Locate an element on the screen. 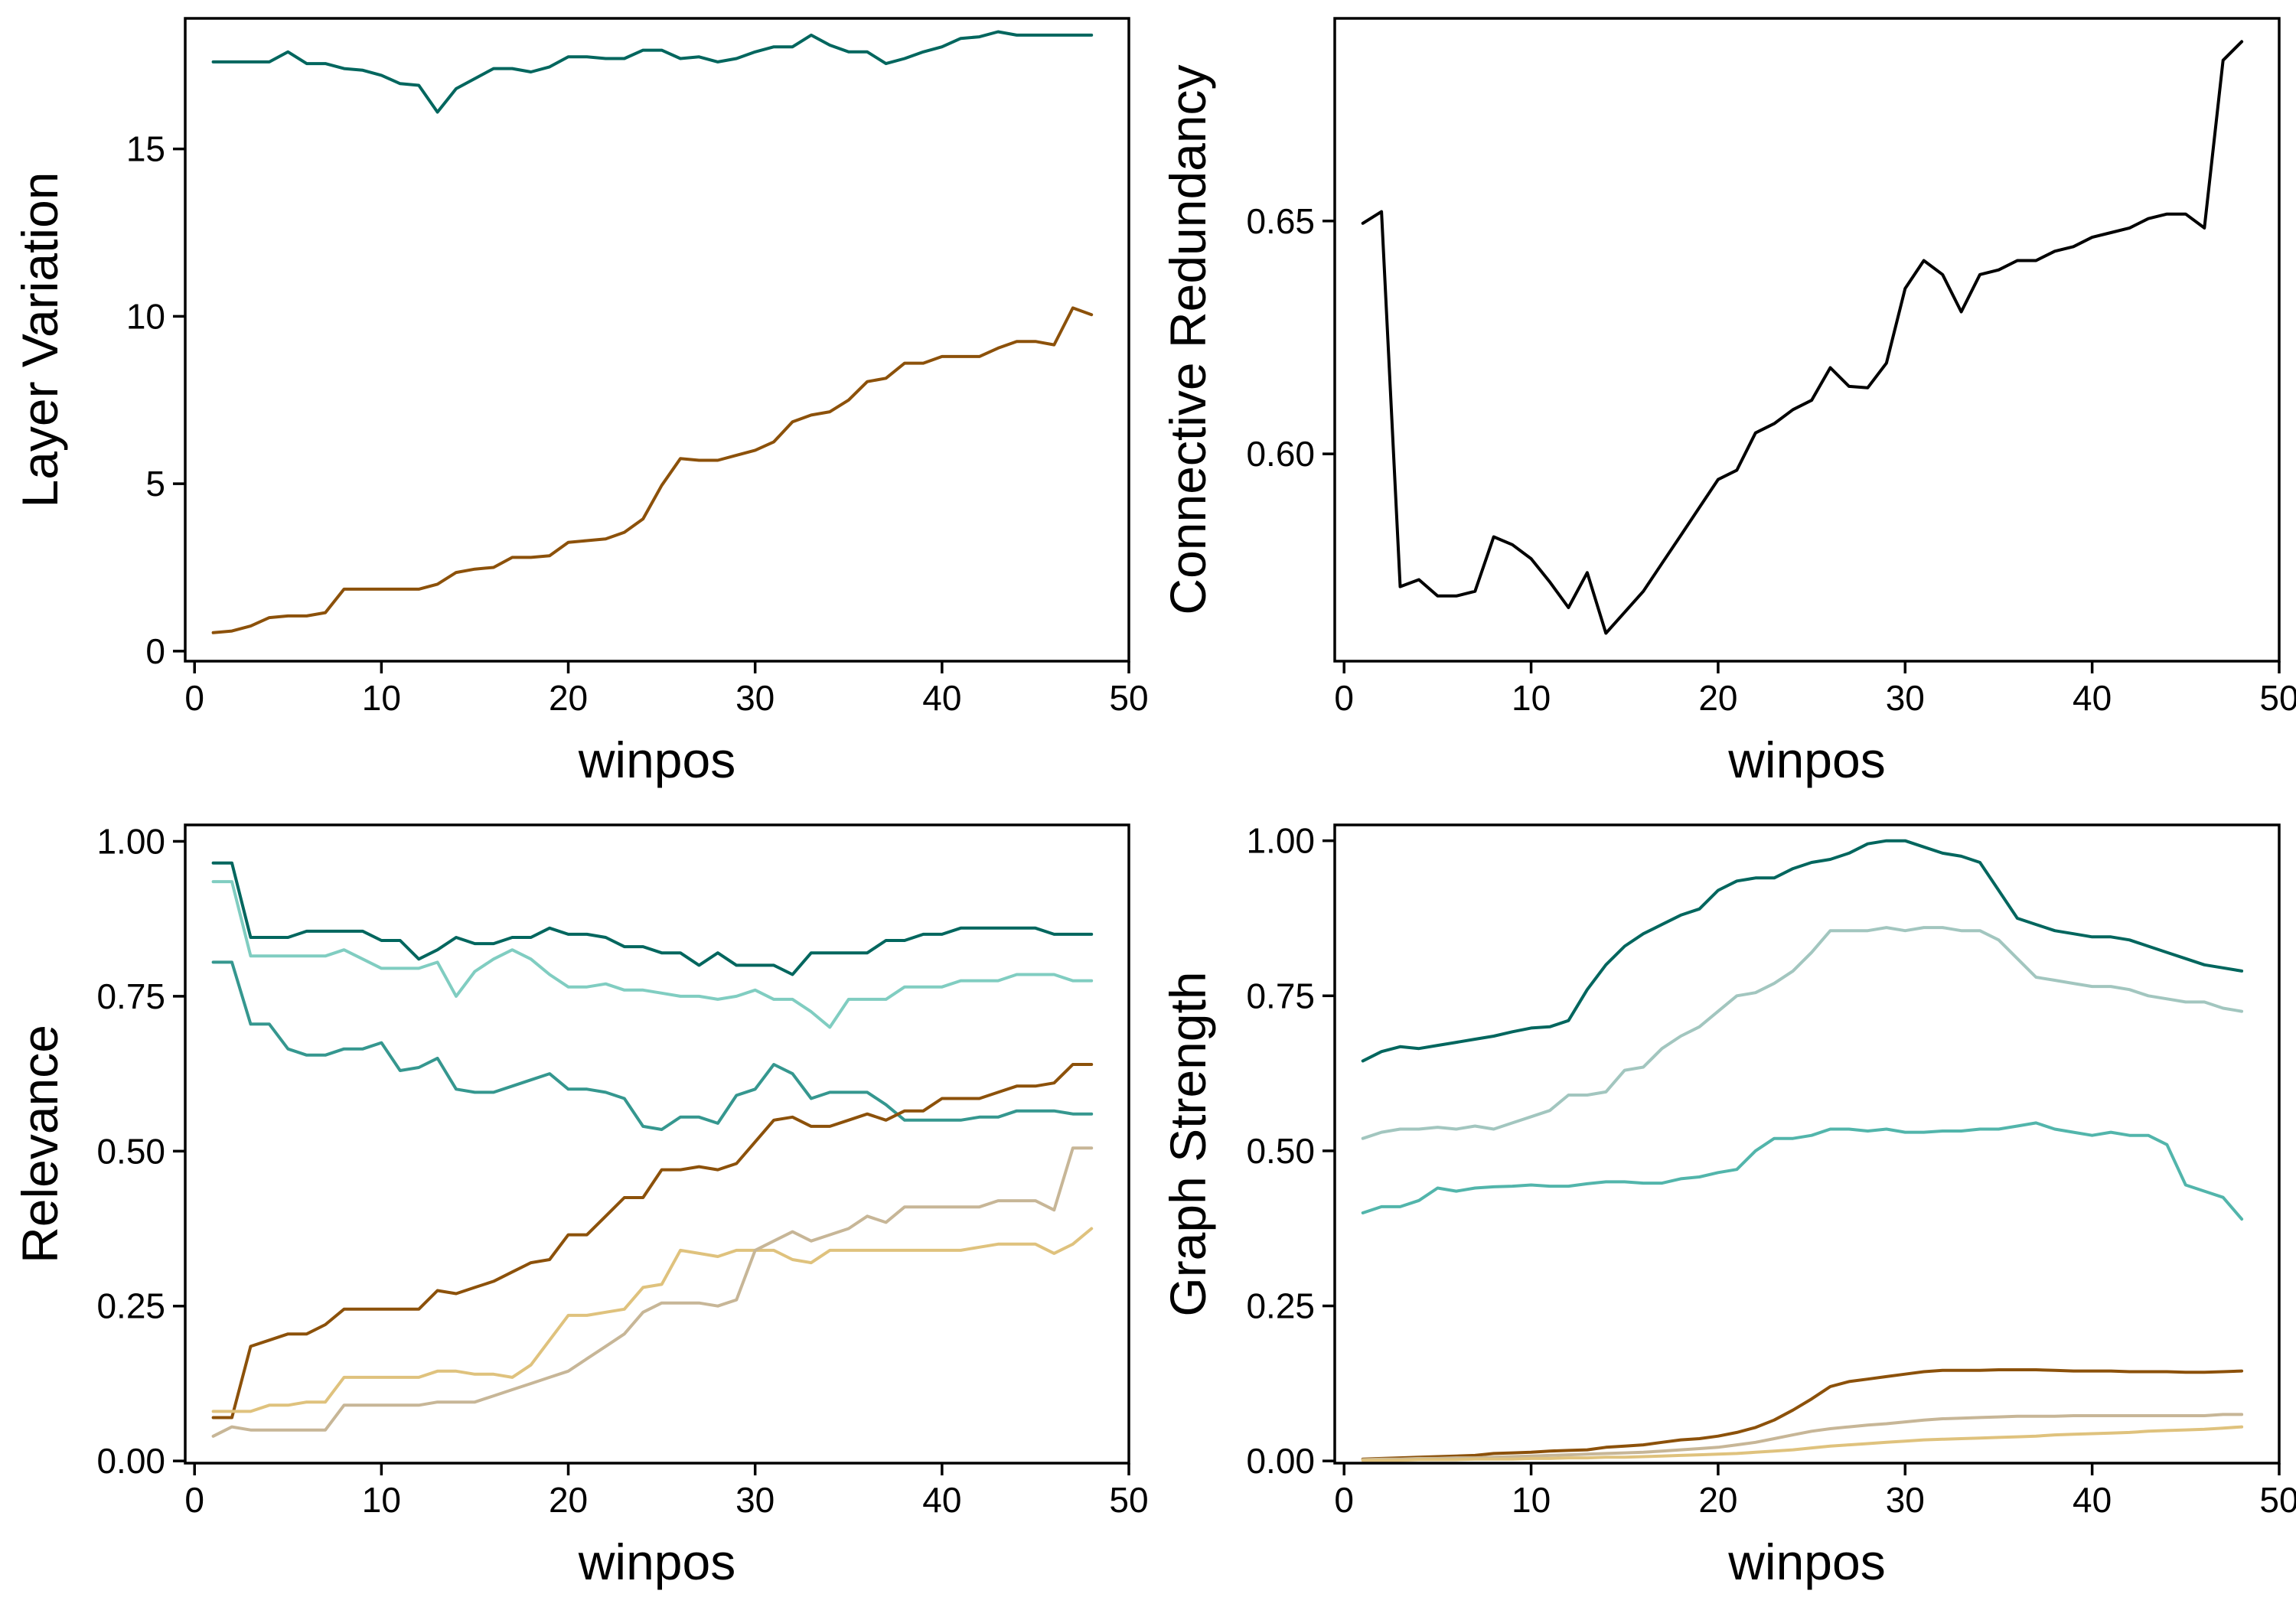  connective-redundancy-x-tick-label: 20 is located at coordinates (1717, 698).